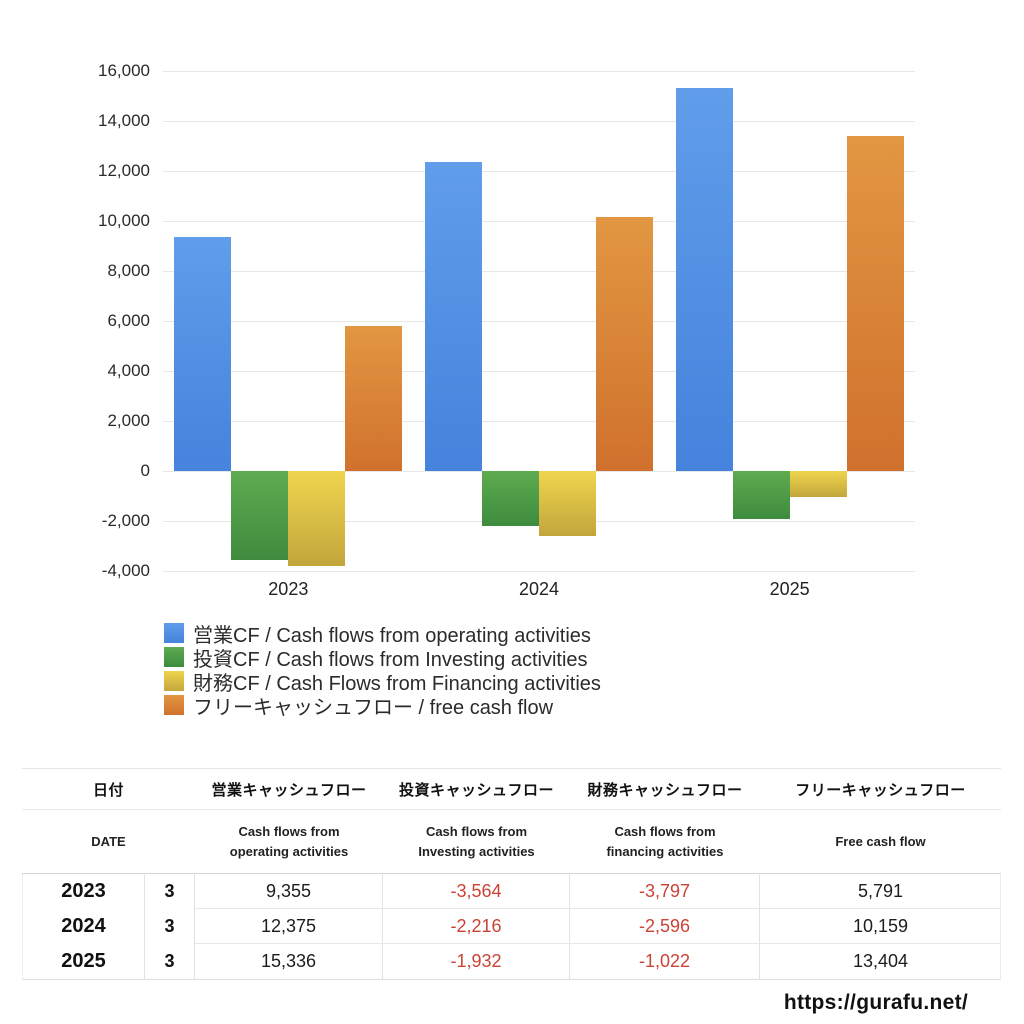 Image resolution: width=1024 pixels, height=1024 pixels. Describe the element at coordinates (289, 790) in the screenshot. I see `table-header-jp-col2: 営業キャッシュフロー` at that location.